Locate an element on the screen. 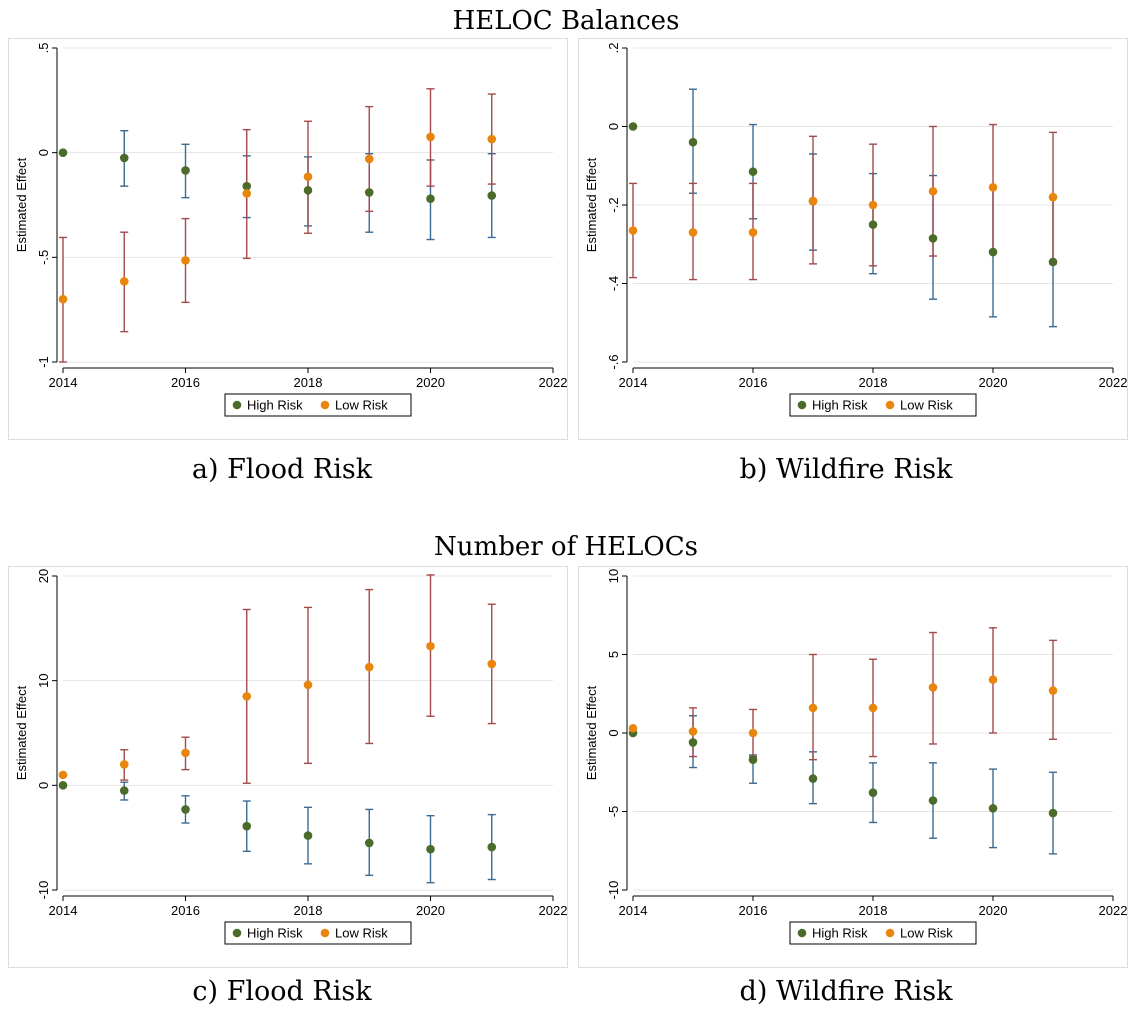 This screenshot has width=1132, height=1012. y-tick-label: 20 is located at coordinates (43, 576).